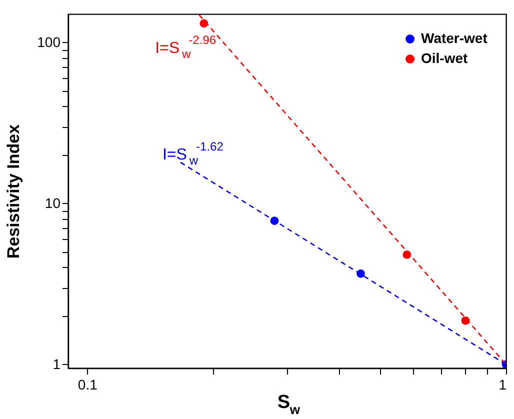  I want to click on y-tick-label: 100, so click(49, 42).